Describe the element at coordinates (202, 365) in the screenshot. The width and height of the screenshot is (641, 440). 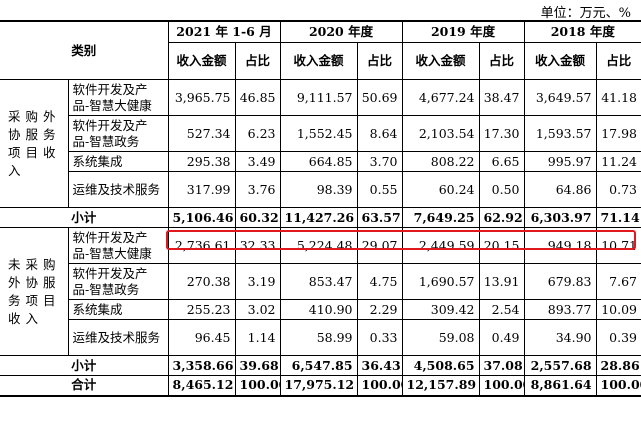
I see `revenue-cell: 3,358.66` at that location.